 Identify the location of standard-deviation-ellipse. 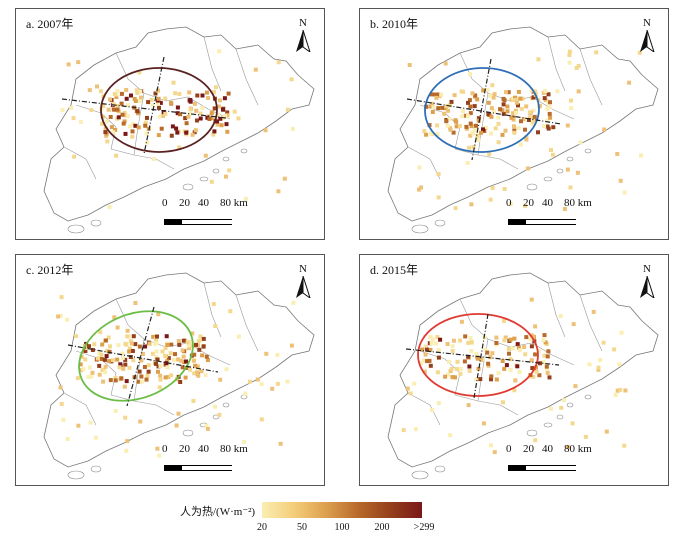
(478, 355).